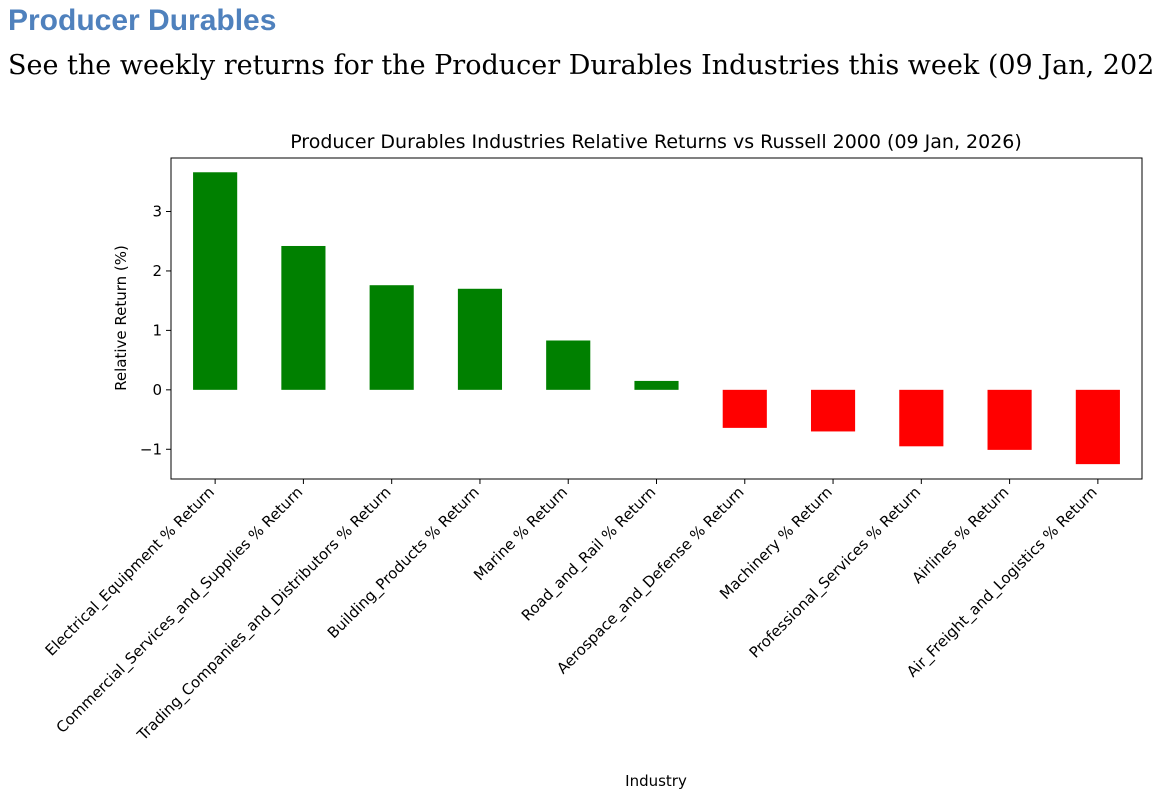  I want to click on y-axis-ticks: −1 0 1 2 3, so click(155, 330).